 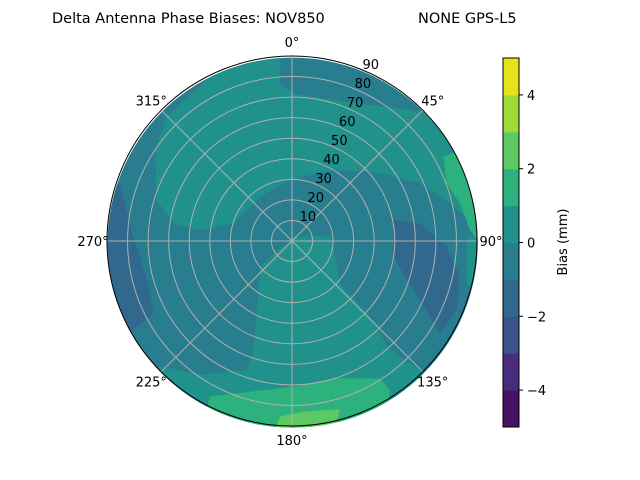 I want to click on r-tick-label: 10, so click(x=308, y=217).